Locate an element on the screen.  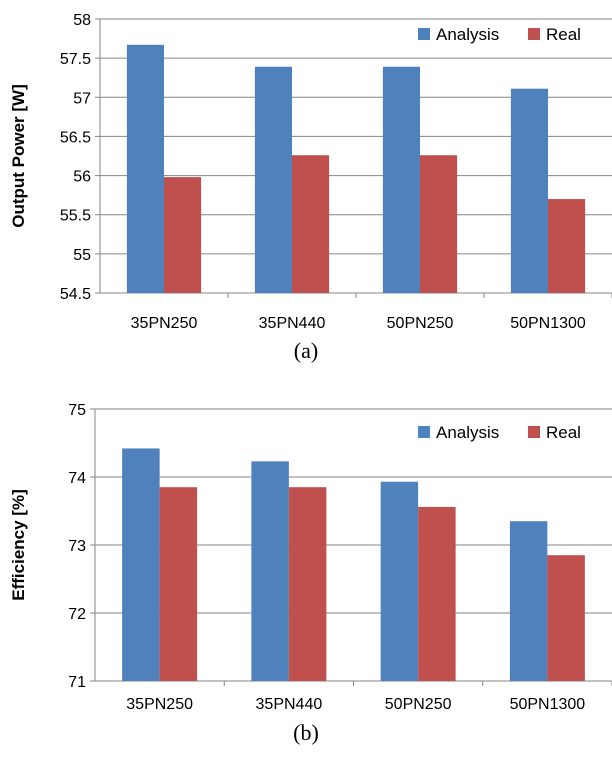
y-tick-label: 57 is located at coordinates (82, 98).